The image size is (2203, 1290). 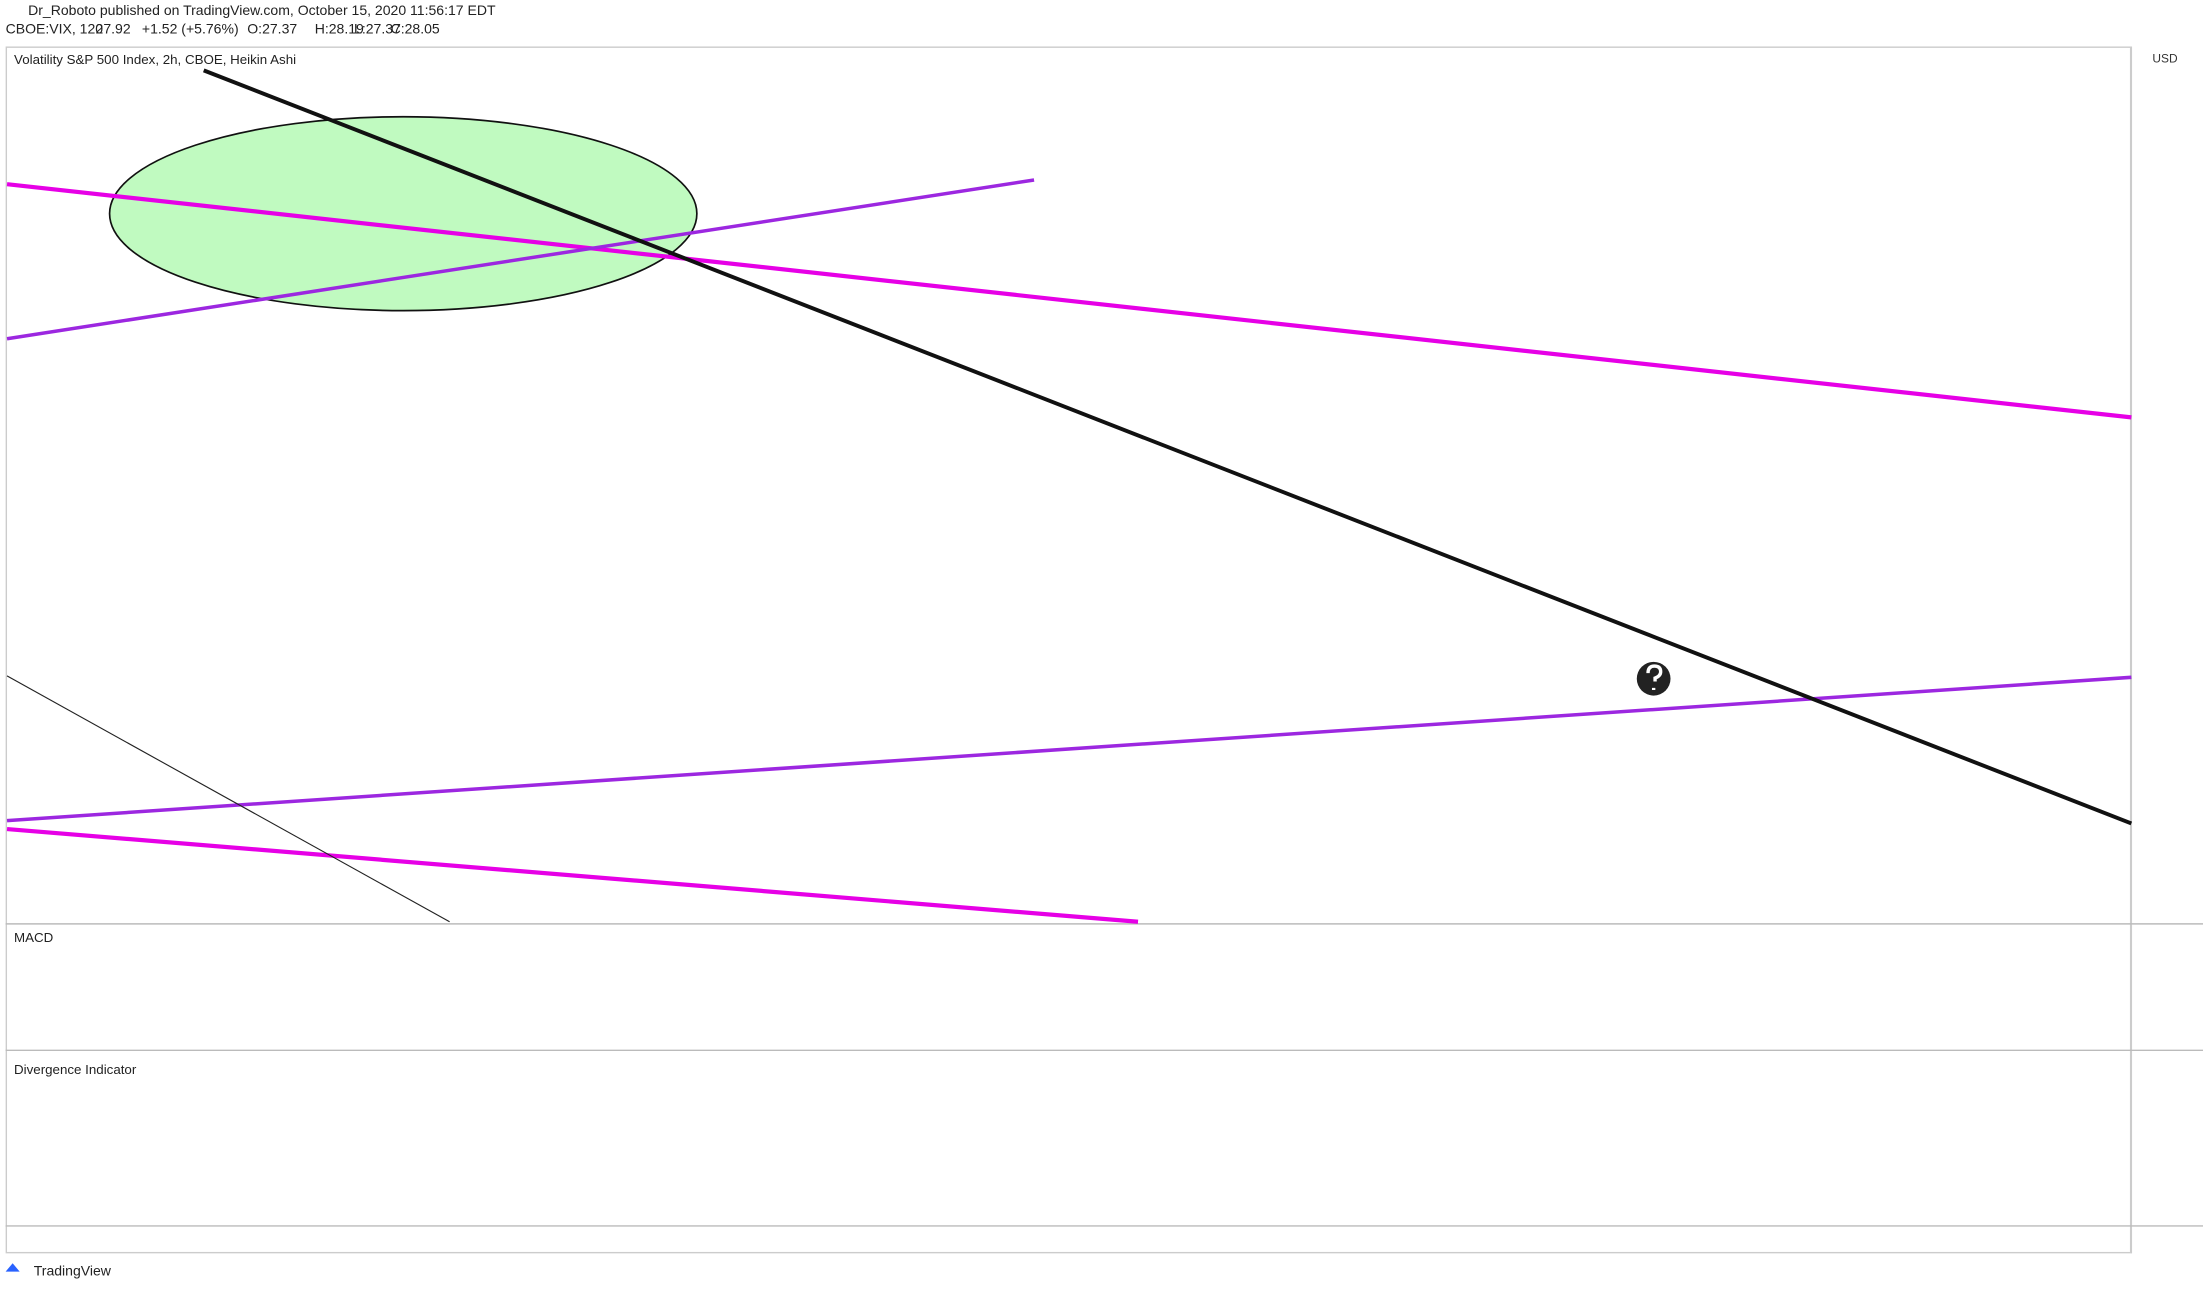 What do you see at coordinates (75, 1069) in the screenshot?
I see `rsi-title: Divergence Indicator` at bounding box center [75, 1069].